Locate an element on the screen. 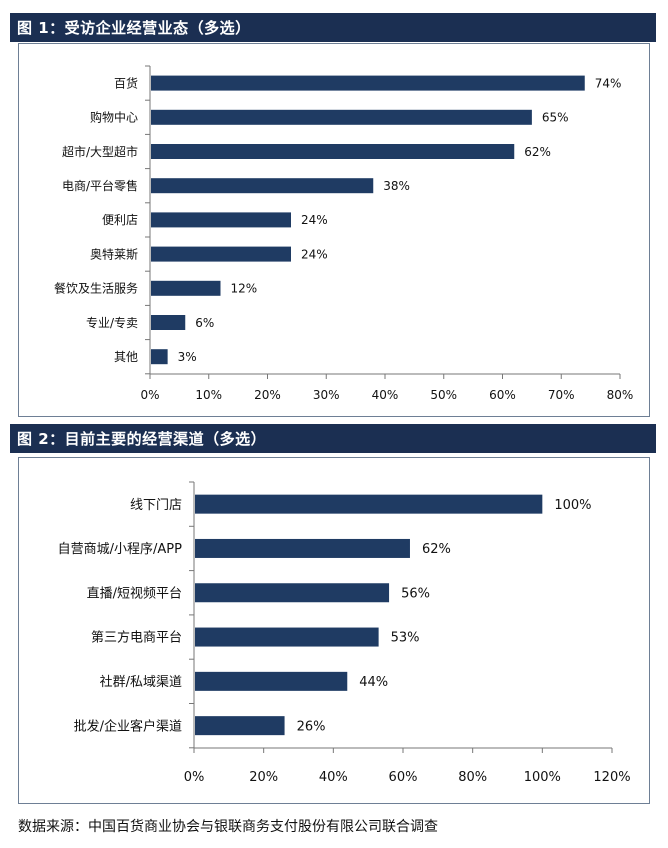  value-label: 6% is located at coordinates (204, 323).